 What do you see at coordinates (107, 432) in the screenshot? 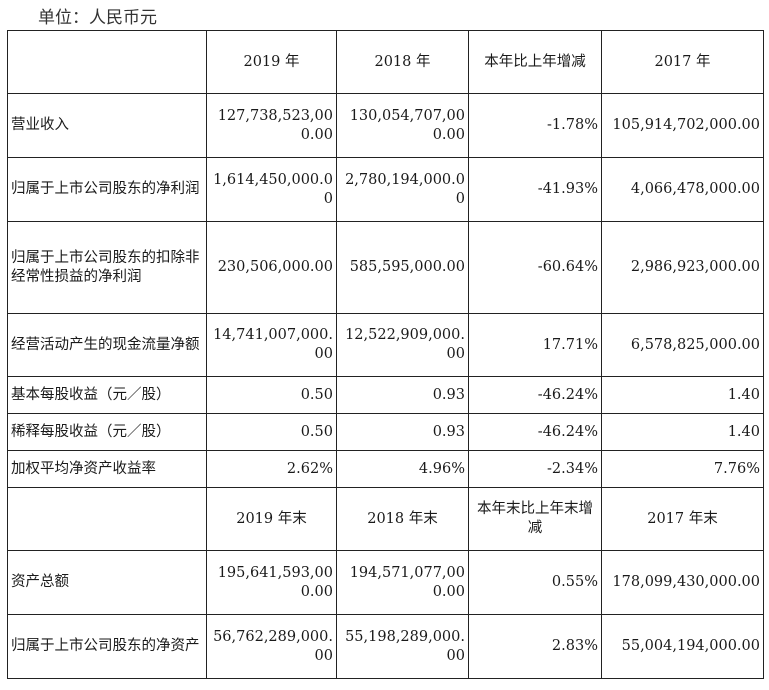
I see `row-label: 稀释每股收益（元／股）` at bounding box center [107, 432].